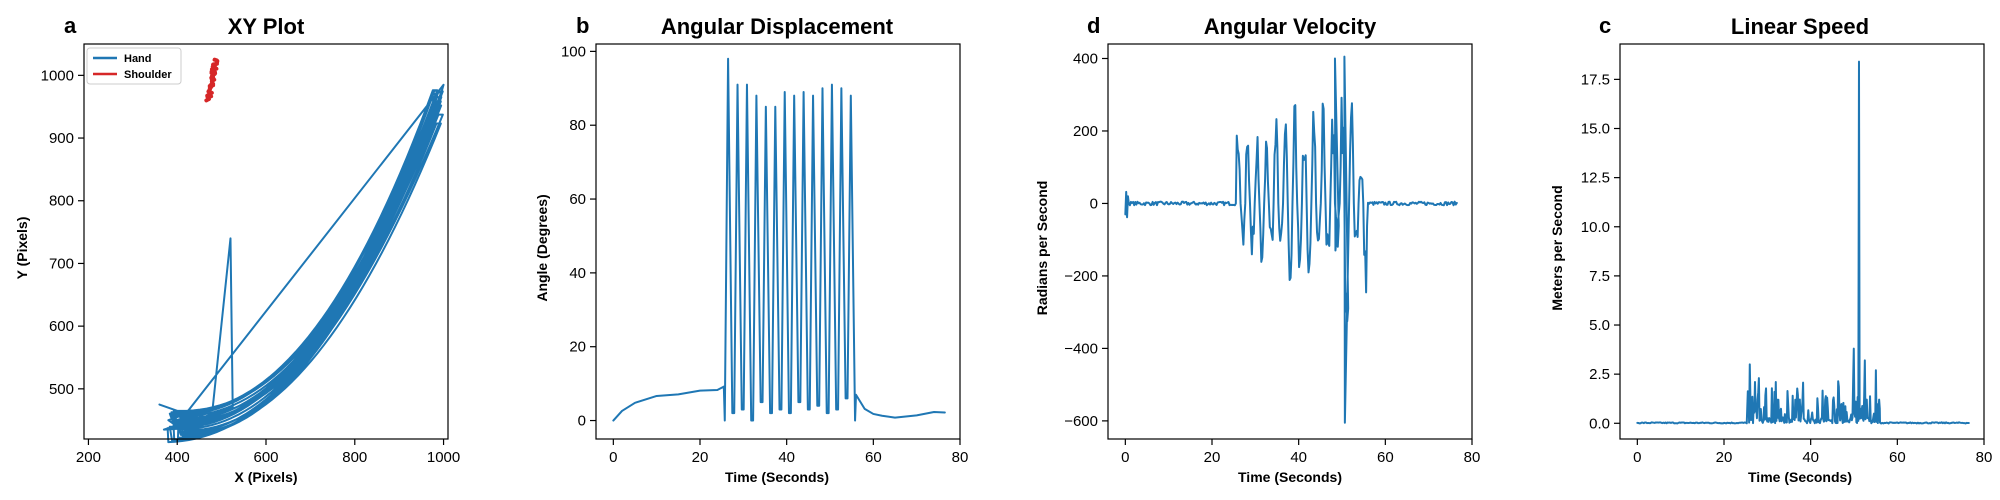 The image size is (2000, 500). Describe the element at coordinates (1595, 227) in the screenshot. I see `y-tick-label-linspeed: 10.0` at that location.